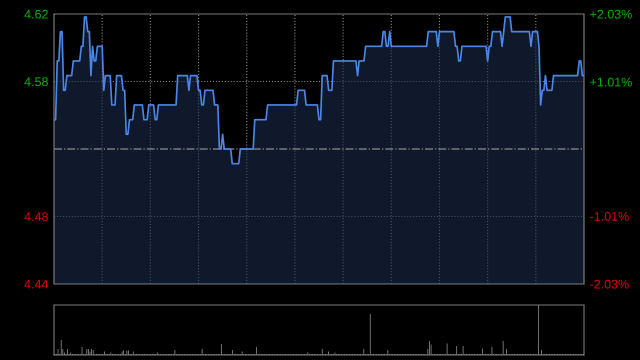 This screenshot has height=360, width=640. I want to click on y-tick-label: 4.44, so click(36, 284).